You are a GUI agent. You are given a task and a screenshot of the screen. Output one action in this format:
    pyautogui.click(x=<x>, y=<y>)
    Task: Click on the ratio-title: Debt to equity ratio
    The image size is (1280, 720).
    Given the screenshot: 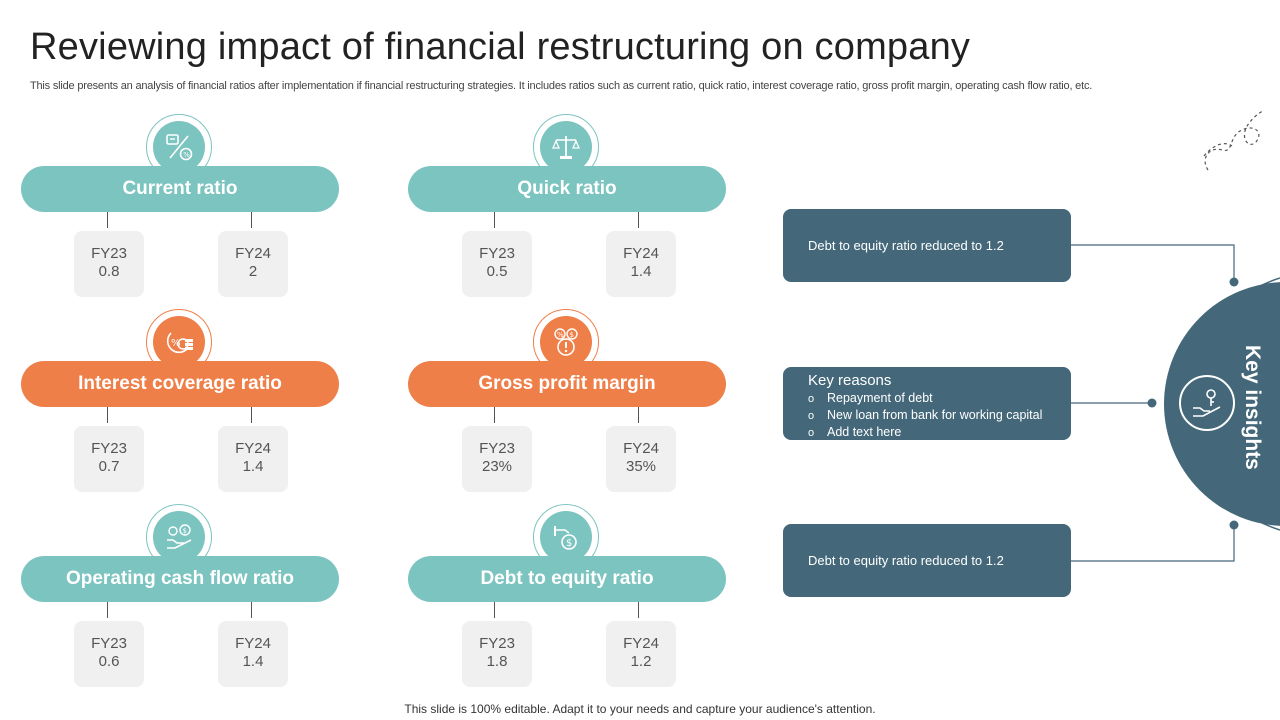 What is the action you would take?
    pyautogui.click(x=567, y=579)
    